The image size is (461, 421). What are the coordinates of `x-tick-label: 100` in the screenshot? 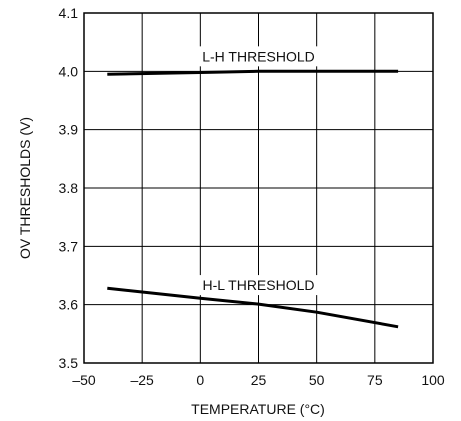 It's located at (433, 380).